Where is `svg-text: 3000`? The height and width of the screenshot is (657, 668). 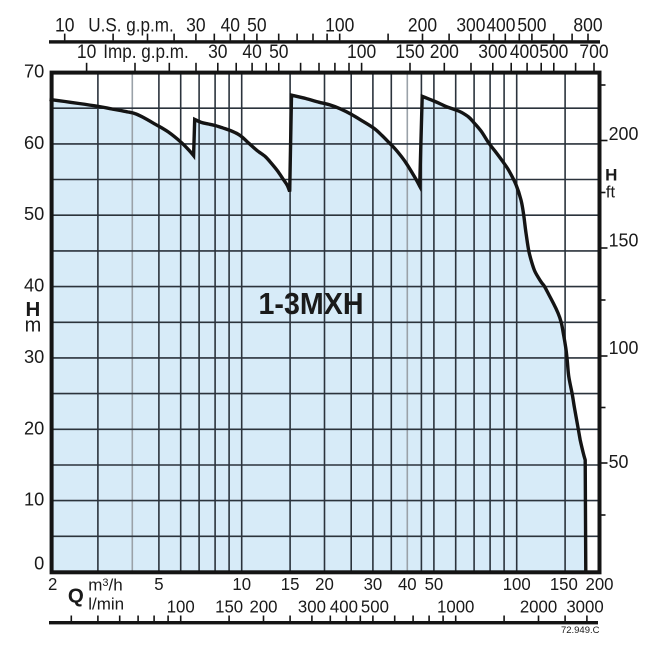 svg-text: 3000 is located at coordinates (584, 606).